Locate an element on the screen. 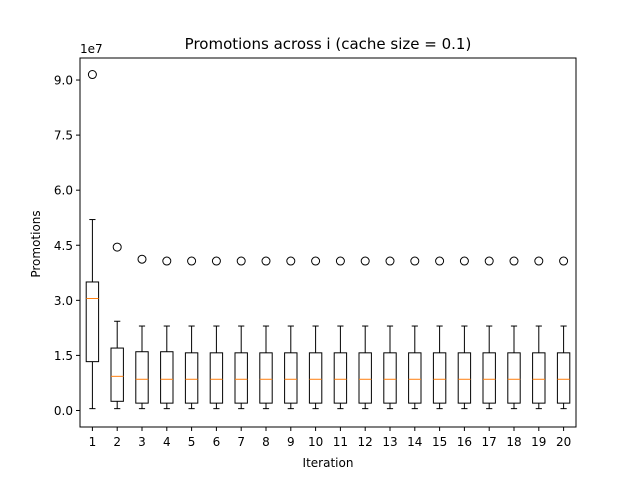  x-tick-label: 4 is located at coordinates (167, 442).